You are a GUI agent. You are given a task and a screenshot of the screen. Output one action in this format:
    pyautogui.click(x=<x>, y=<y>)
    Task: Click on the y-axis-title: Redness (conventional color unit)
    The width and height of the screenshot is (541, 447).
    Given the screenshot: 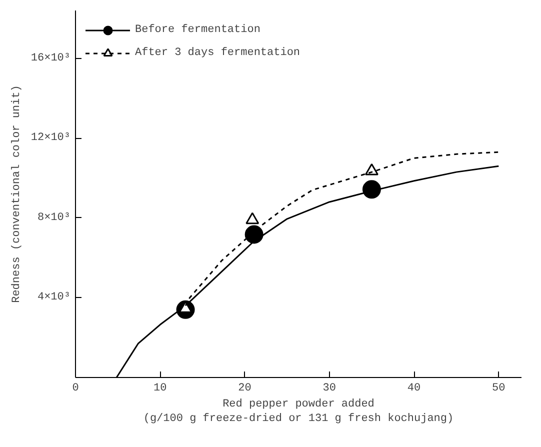 What is the action you would take?
    pyautogui.click(x=16, y=194)
    